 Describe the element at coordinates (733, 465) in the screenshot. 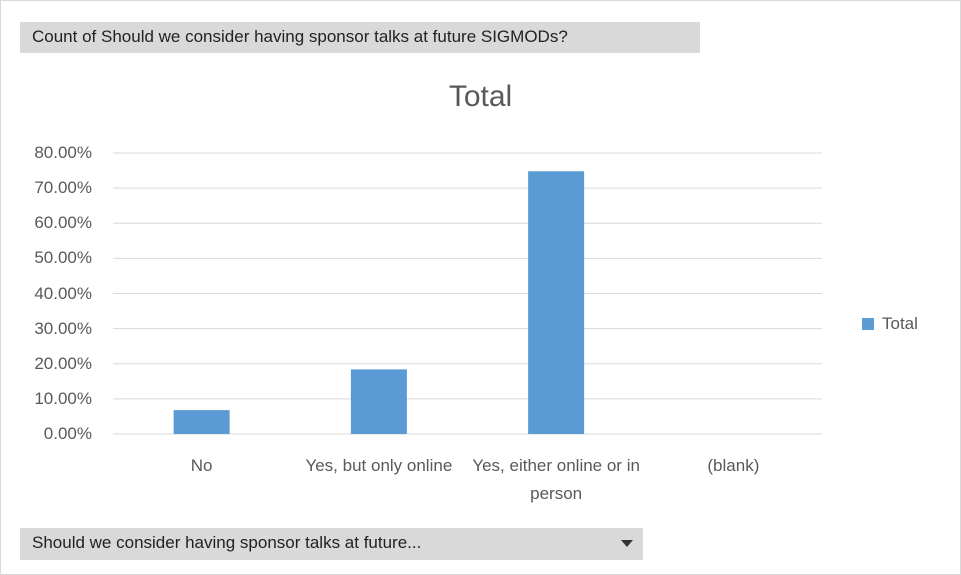

I see `x-tick-label: (blank)` at that location.